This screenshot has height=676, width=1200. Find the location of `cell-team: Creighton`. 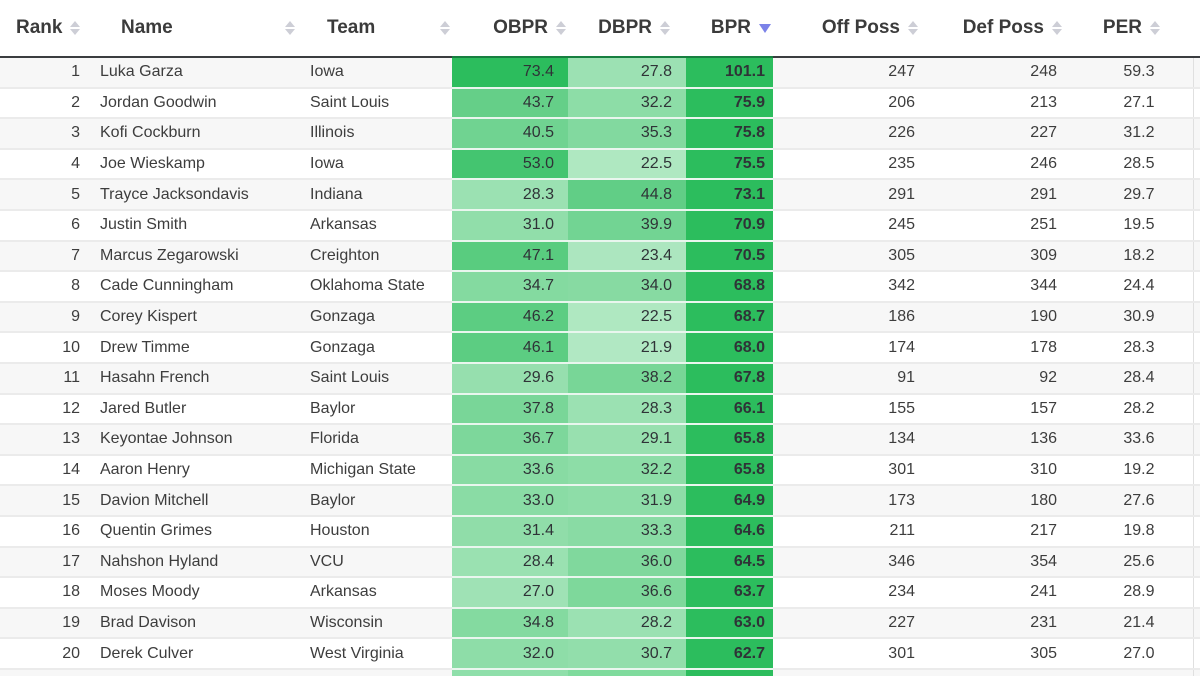

cell-team: Creighton is located at coordinates (374, 256).